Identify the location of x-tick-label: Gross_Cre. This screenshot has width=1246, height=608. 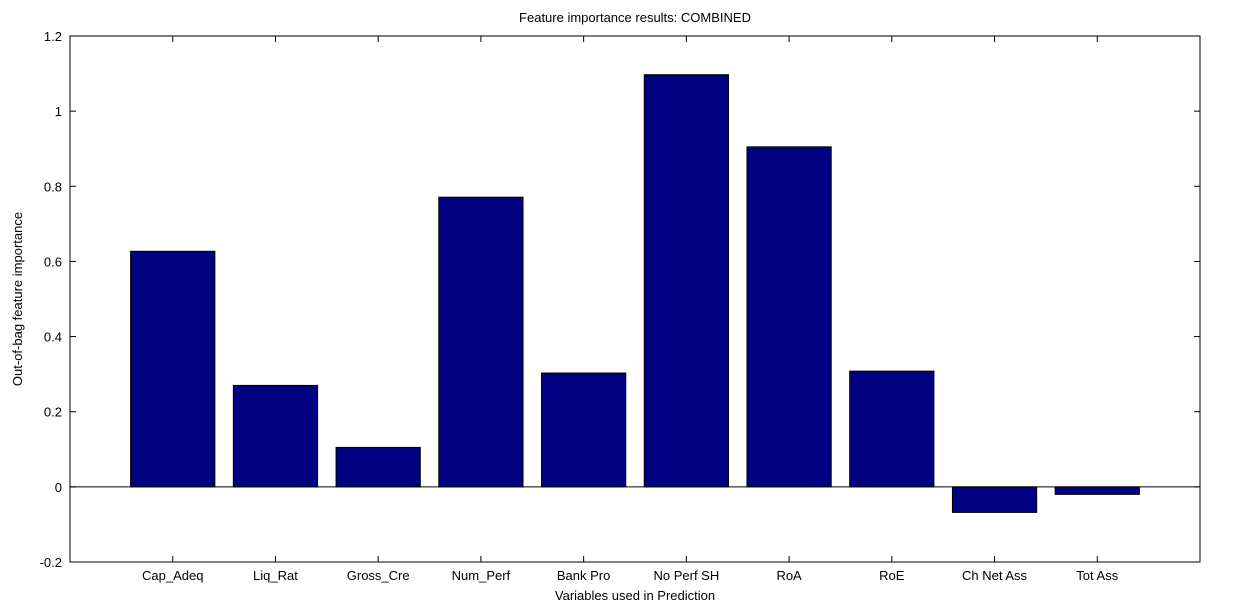
(378, 575).